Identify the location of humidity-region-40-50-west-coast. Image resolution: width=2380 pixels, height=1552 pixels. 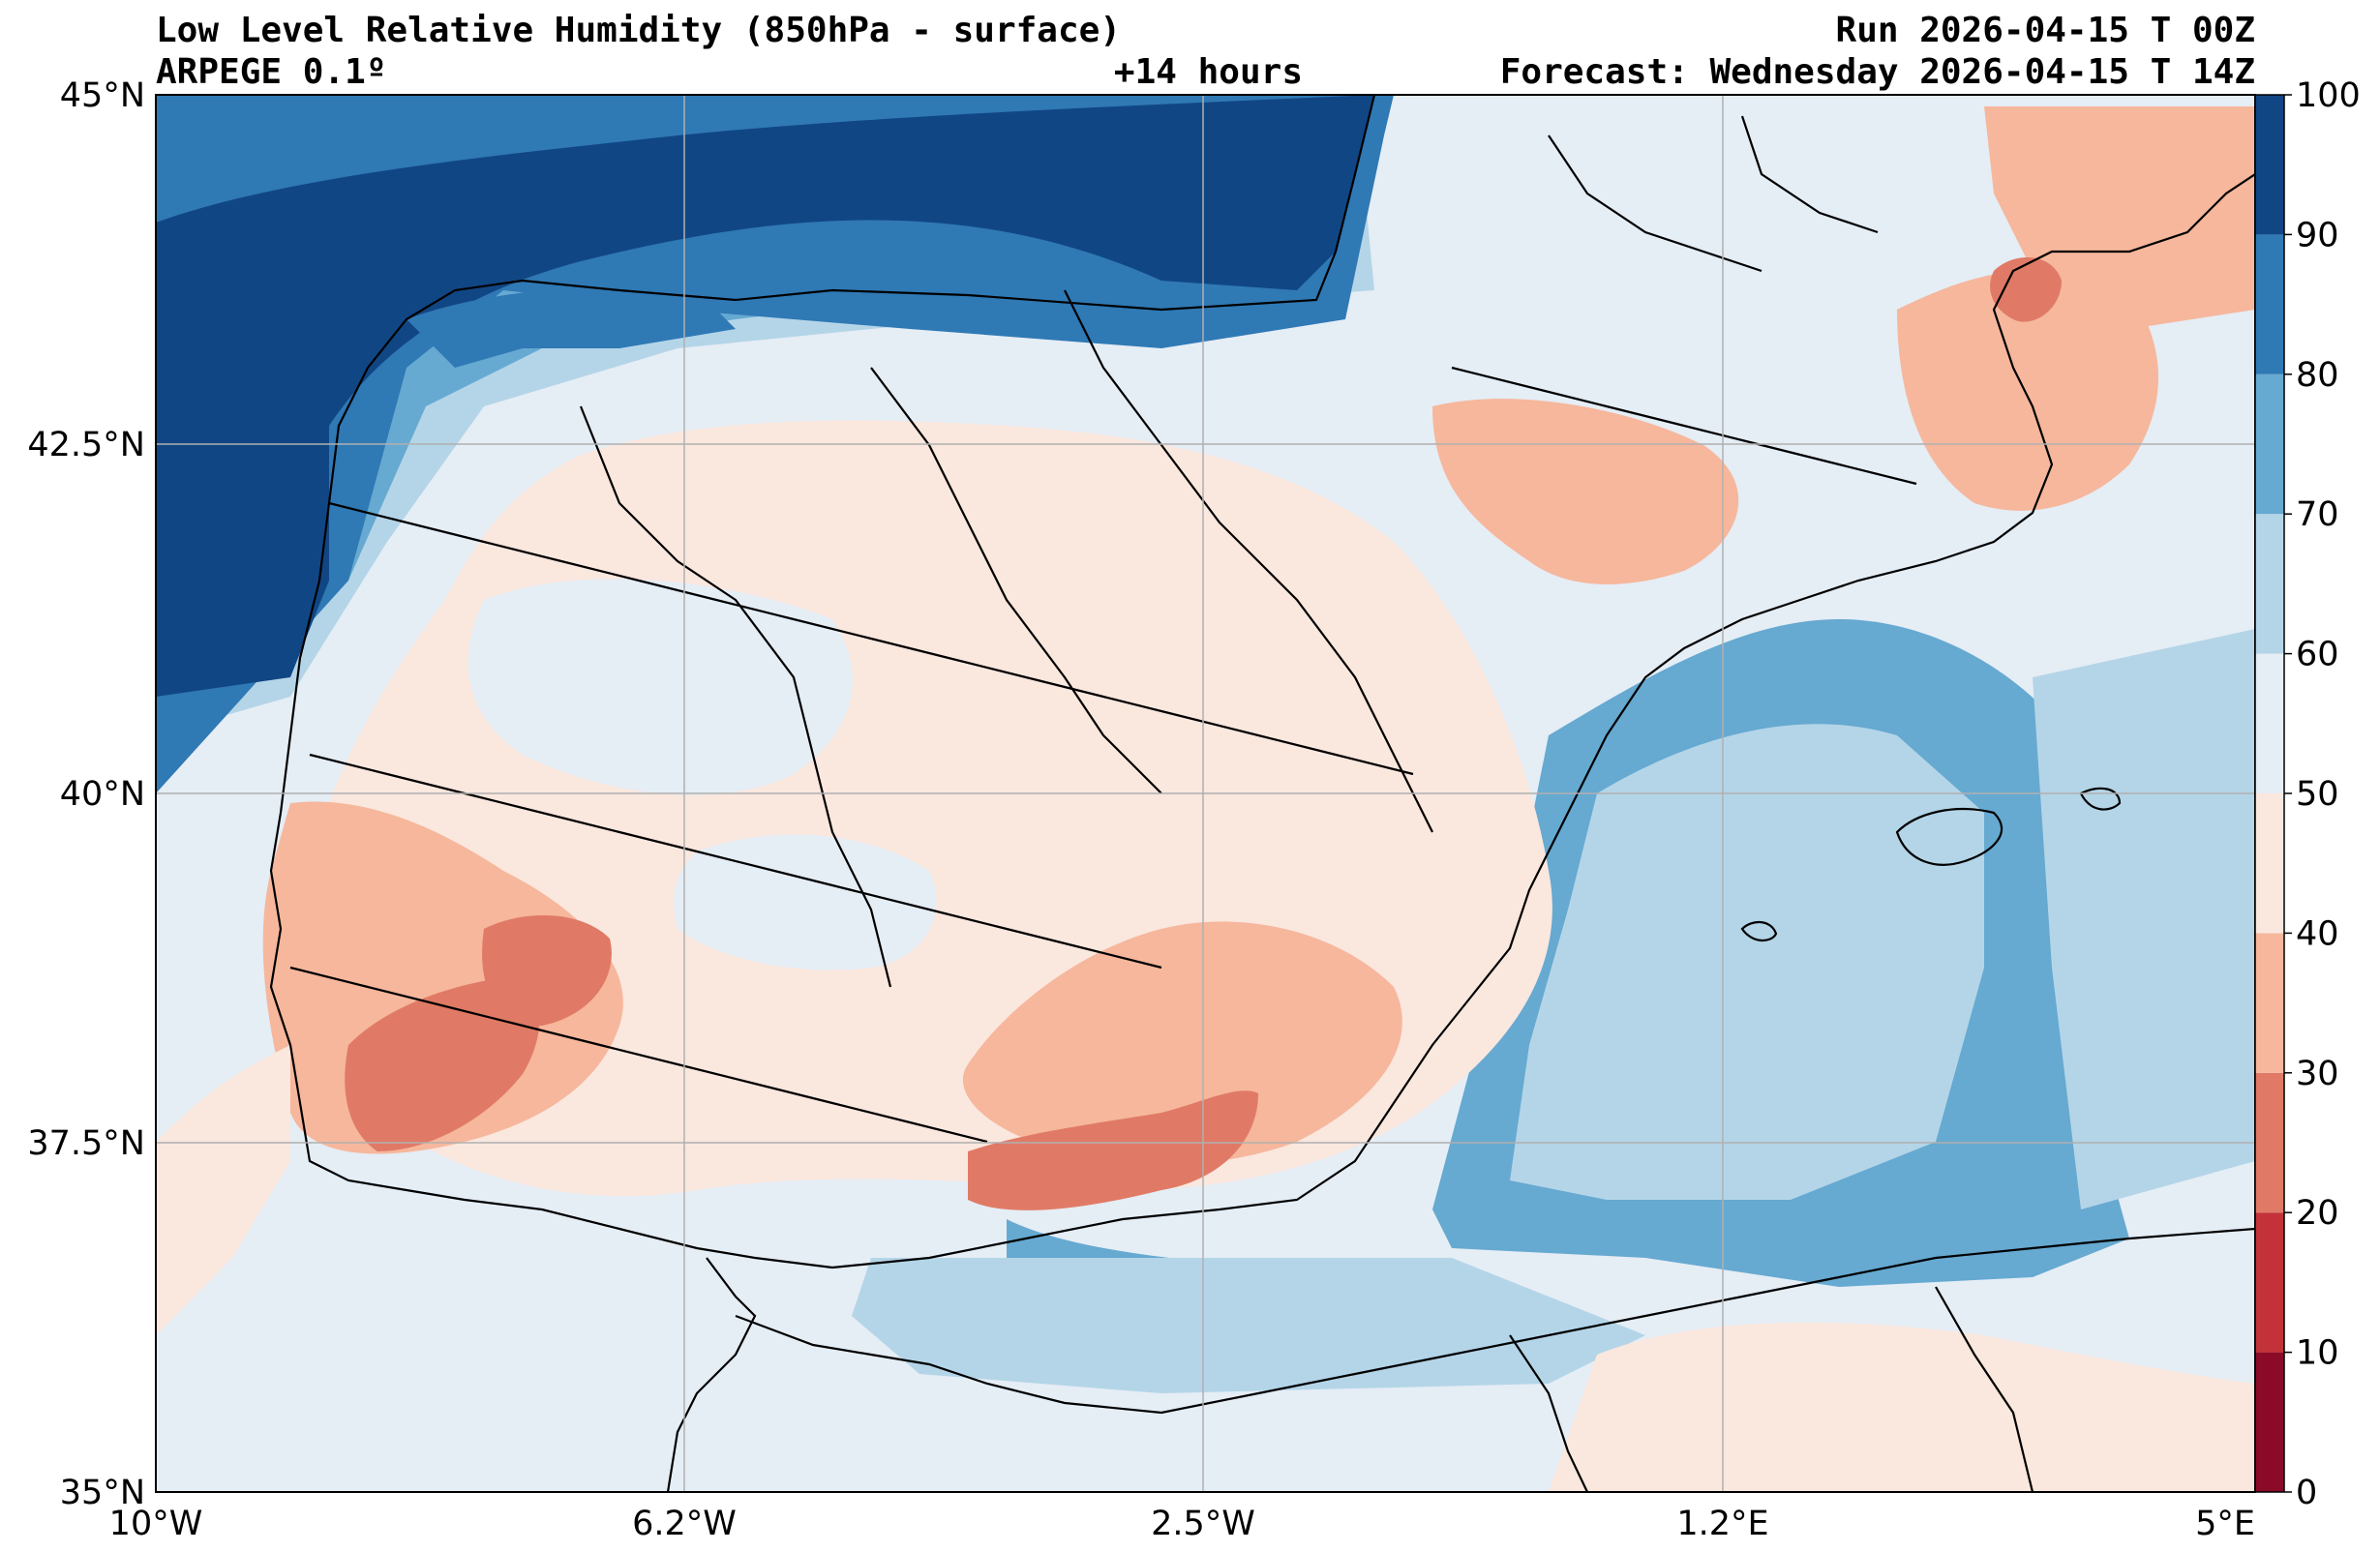
(223, 1190).